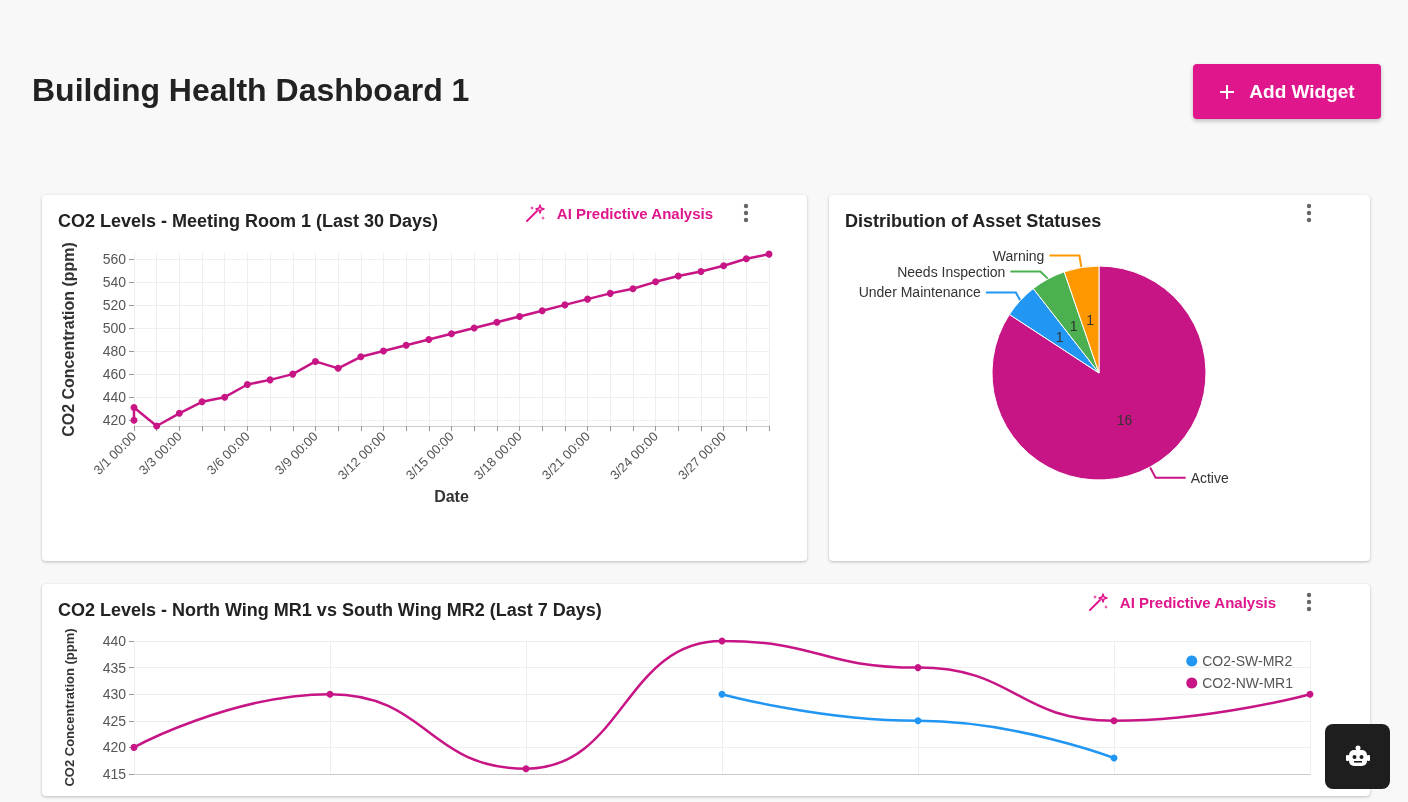  Describe the element at coordinates (451, 496) in the screenshot. I see `x-axis-title: Date` at that location.